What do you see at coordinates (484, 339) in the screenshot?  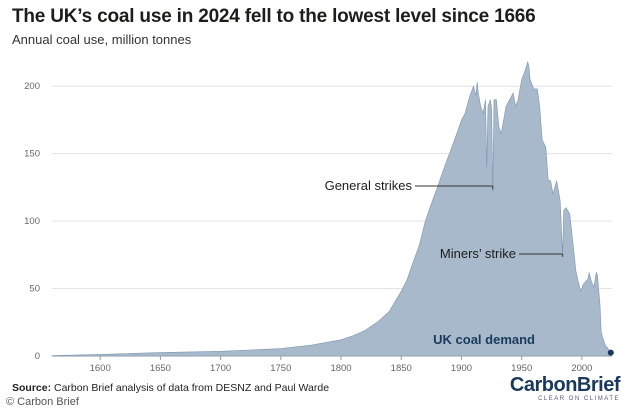 I see `series-label-uk-coal-demand: UK coal demand` at bounding box center [484, 339].